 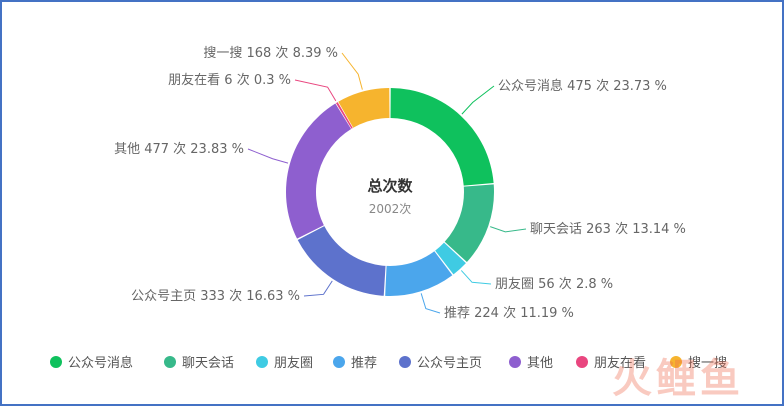 I want to click on legend-label: 公众号主页, so click(x=450, y=363).